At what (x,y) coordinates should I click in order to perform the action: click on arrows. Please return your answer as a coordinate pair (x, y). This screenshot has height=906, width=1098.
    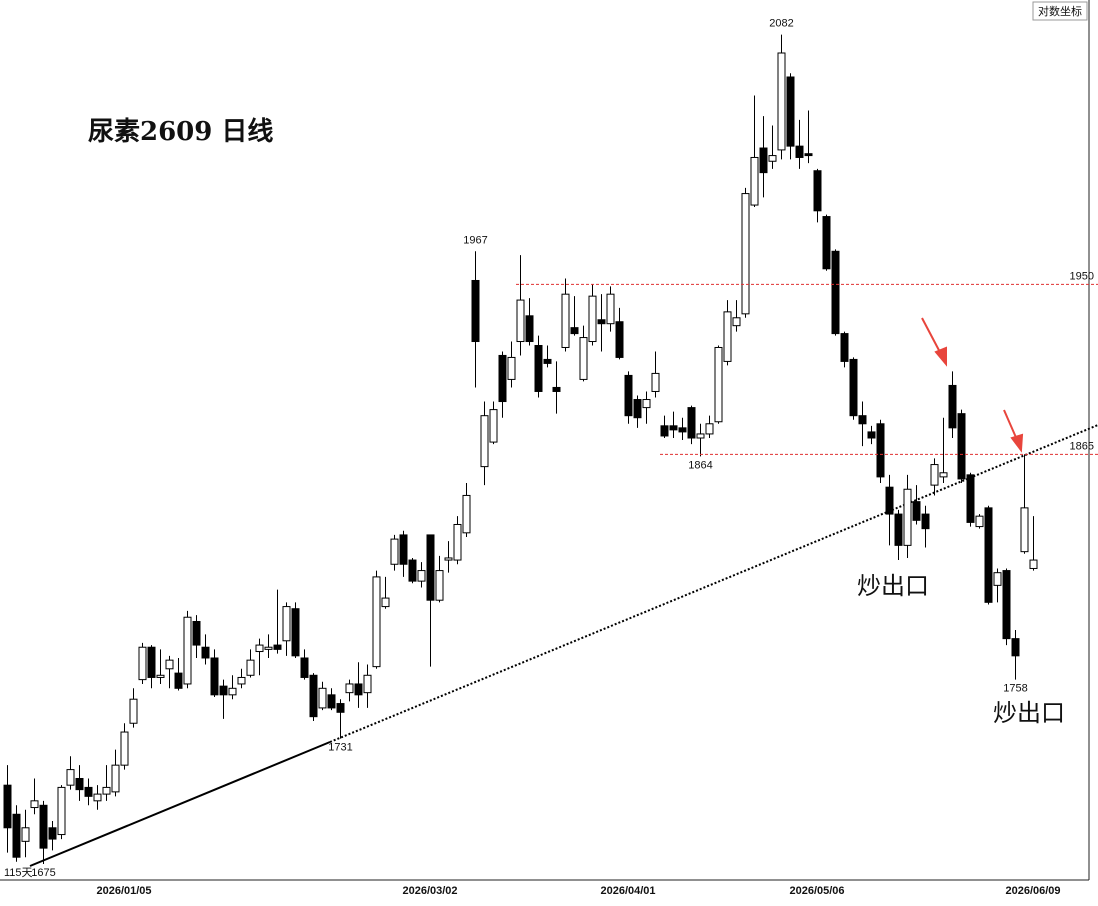
    Looking at the image, I should click on (972, 385).